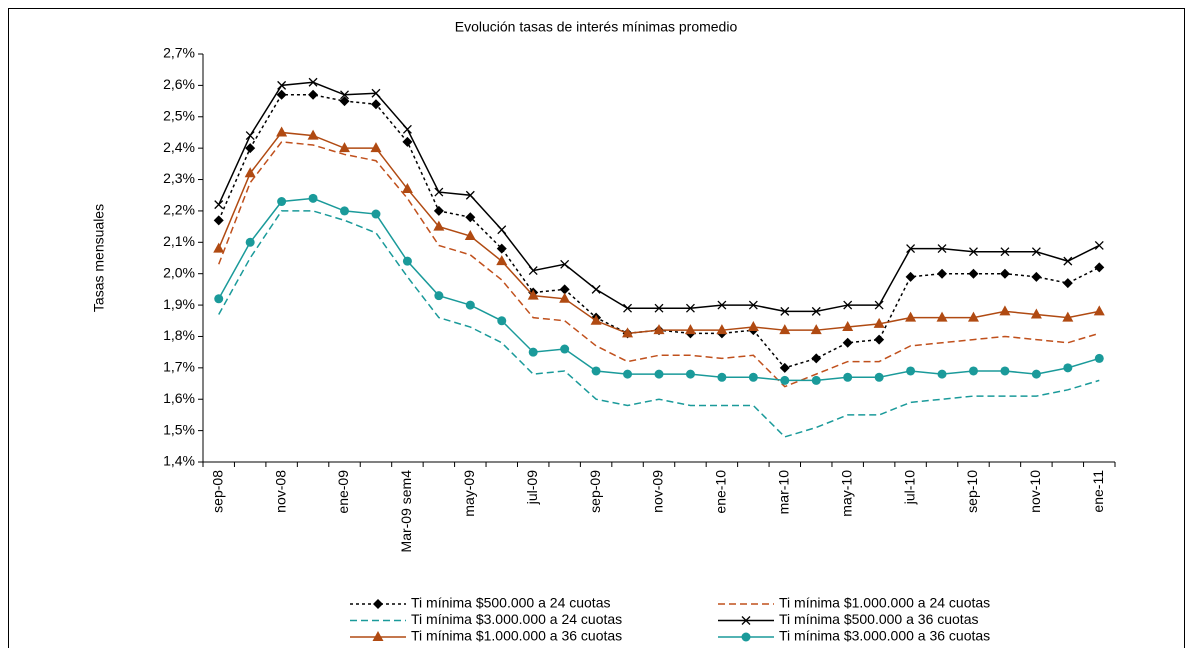  I want to click on x-tick-label: Mar-09 sem4, so click(406, 511).